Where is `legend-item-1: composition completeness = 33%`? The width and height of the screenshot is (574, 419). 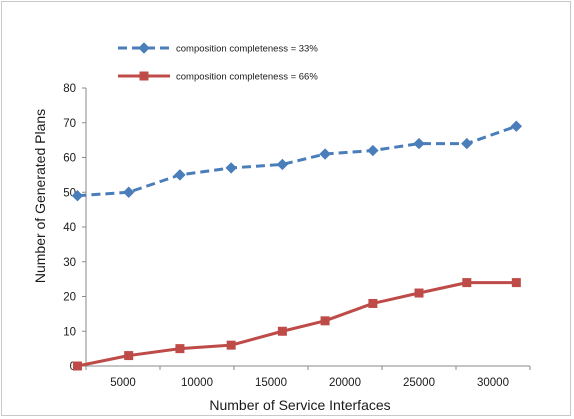 legend-item-1: composition completeness = 33% is located at coordinates (218, 48).